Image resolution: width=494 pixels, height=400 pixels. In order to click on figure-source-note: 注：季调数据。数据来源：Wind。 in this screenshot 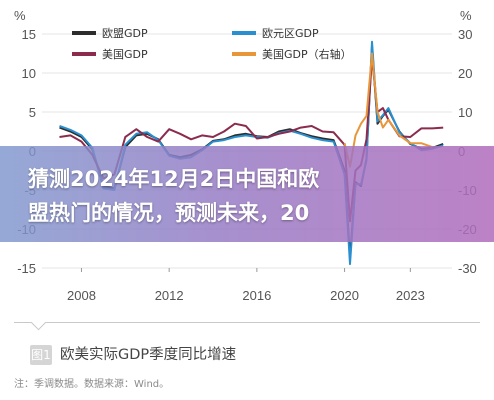, I will do `click(92, 384)`.